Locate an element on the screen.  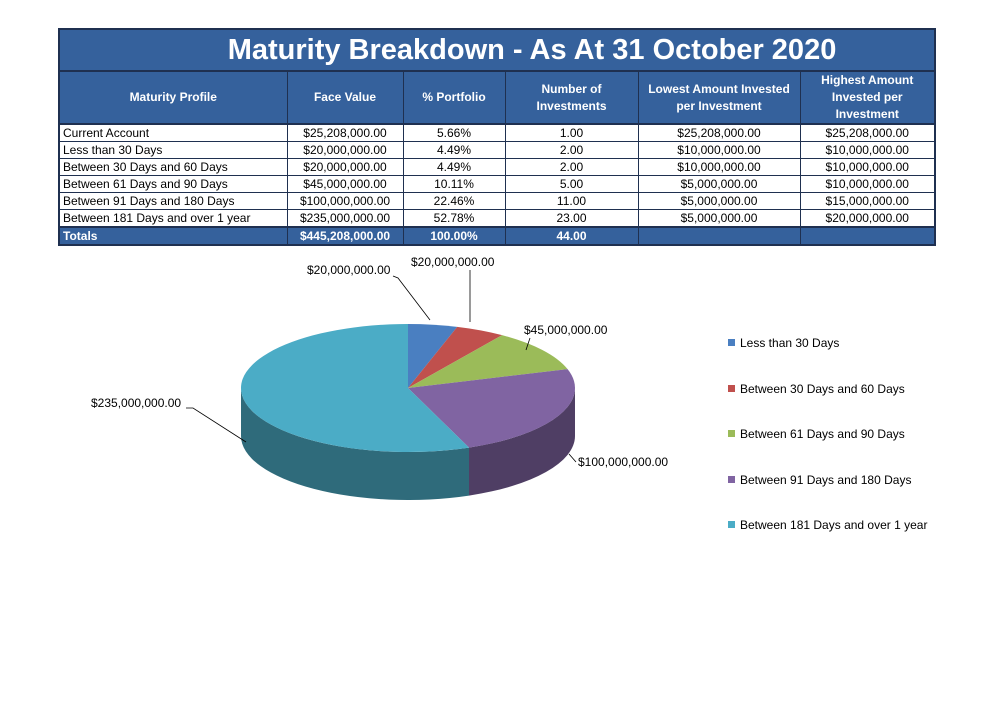
legend-item: Between 30 Days and 60 Days is located at coordinates (853, 389).